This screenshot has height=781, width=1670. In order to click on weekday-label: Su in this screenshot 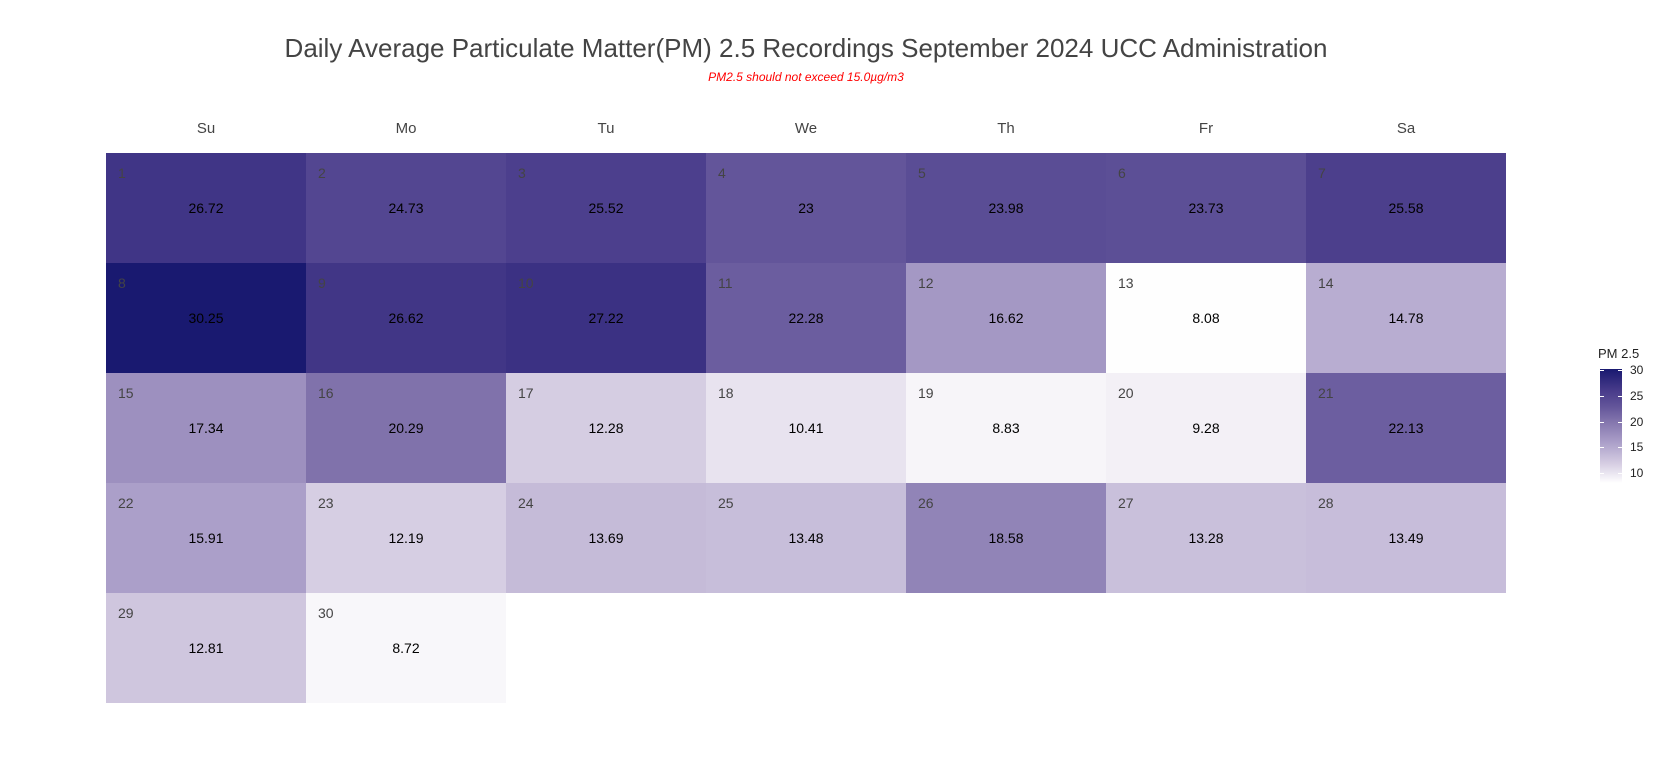, I will do `click(206, 128)`.